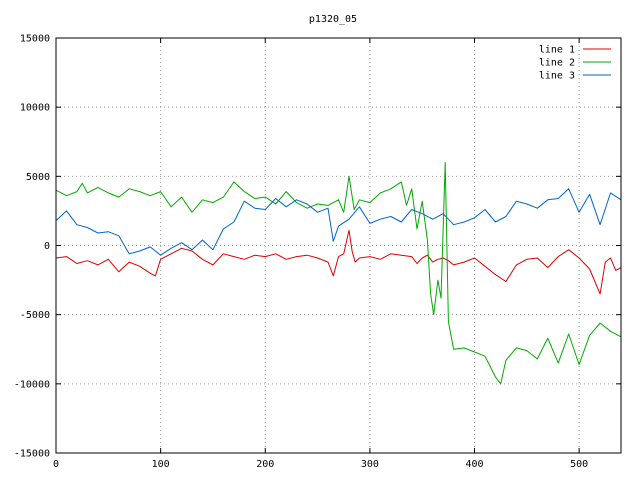 The width and height of the screenshot is (640, 480). I want to click on y-tick-label: -10000, so click(32, 384).